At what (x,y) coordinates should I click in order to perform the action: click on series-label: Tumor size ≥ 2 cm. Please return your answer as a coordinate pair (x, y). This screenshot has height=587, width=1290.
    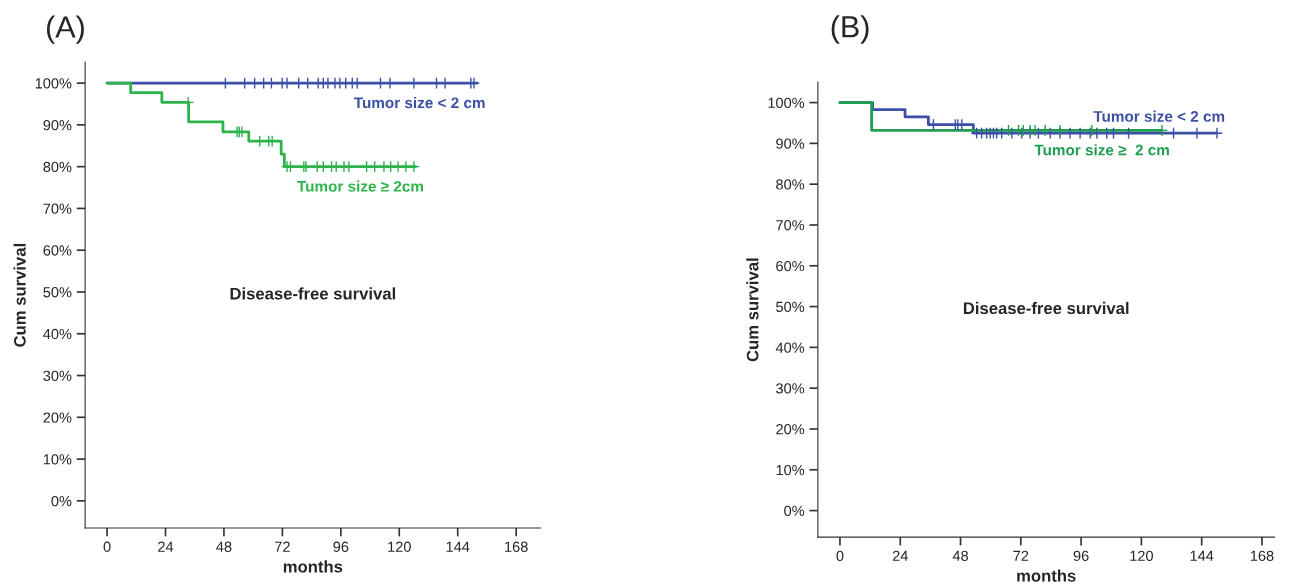
    Looking at the image, I should click on (1101, 150).